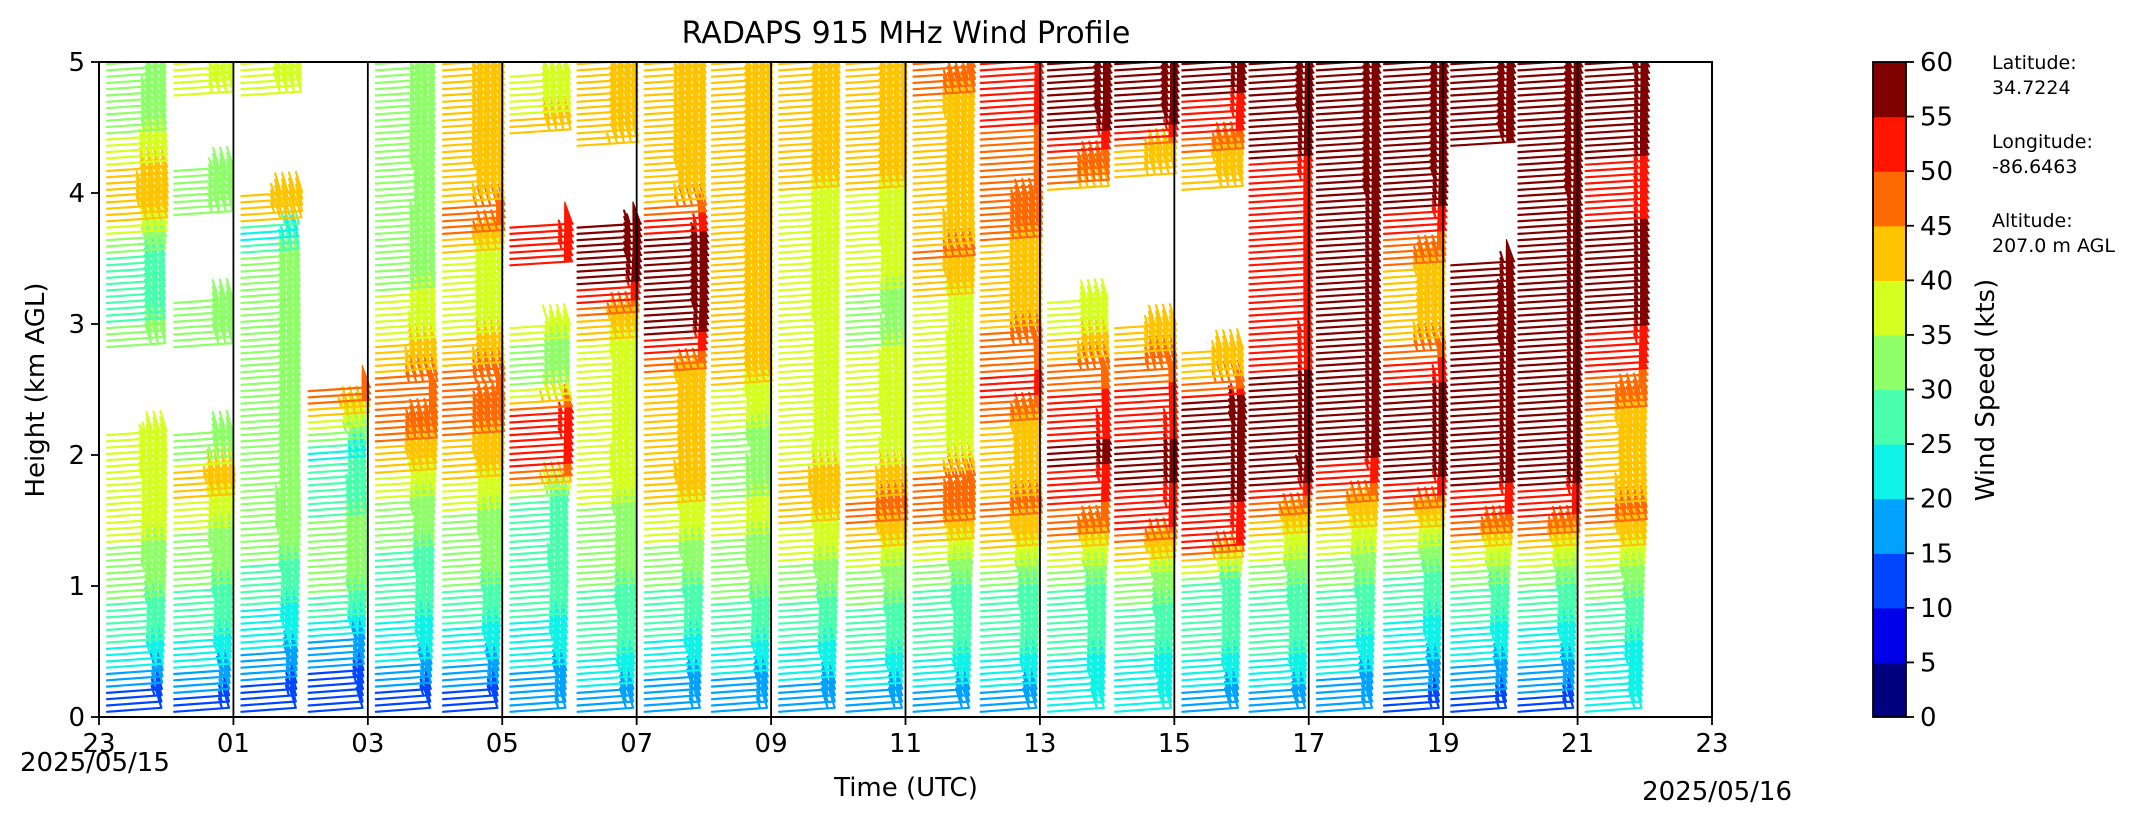 This screenshot has width=2155, height=827. Describe the element at coordinates (2053, 246) in the screenshot. I see `altitude-value: 207.0 m AGL` at that location.